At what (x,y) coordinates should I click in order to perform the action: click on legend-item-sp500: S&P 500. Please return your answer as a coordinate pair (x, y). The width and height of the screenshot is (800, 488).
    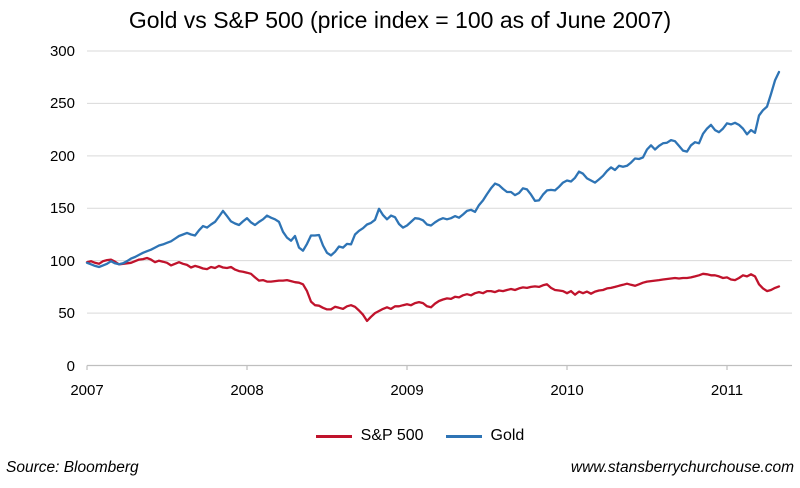
    Looking at the image, I should click on (369, 436).